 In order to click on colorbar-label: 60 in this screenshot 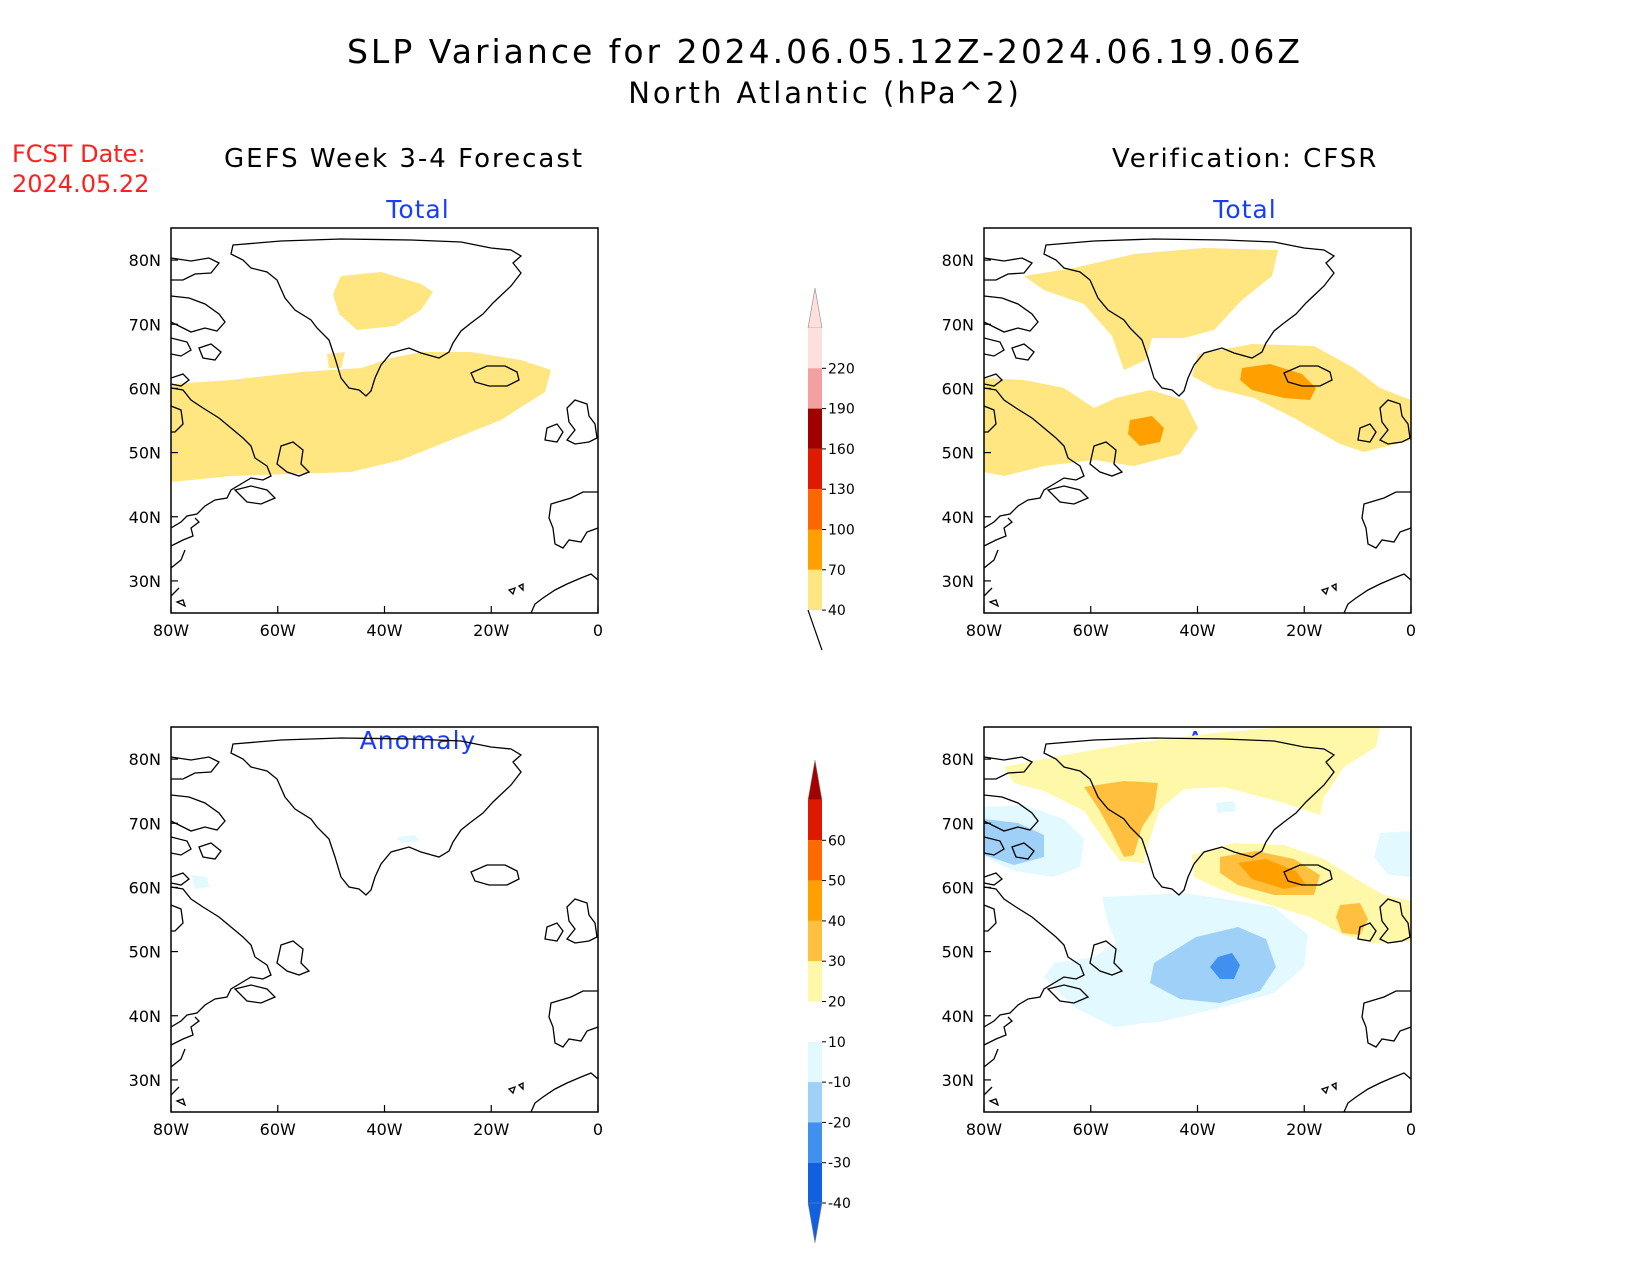, I will do `click(837, 841)`.